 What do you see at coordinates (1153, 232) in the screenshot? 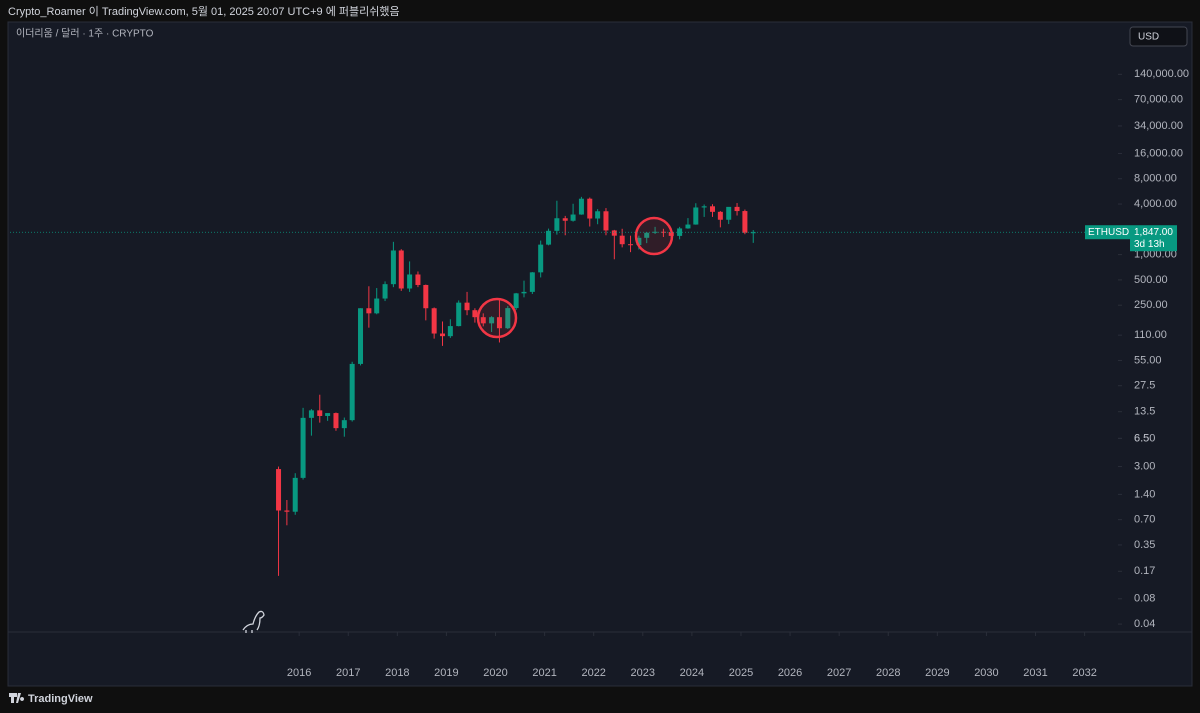
I see `last-price-label: 1,847.00` at bounding box center [1153, 232].